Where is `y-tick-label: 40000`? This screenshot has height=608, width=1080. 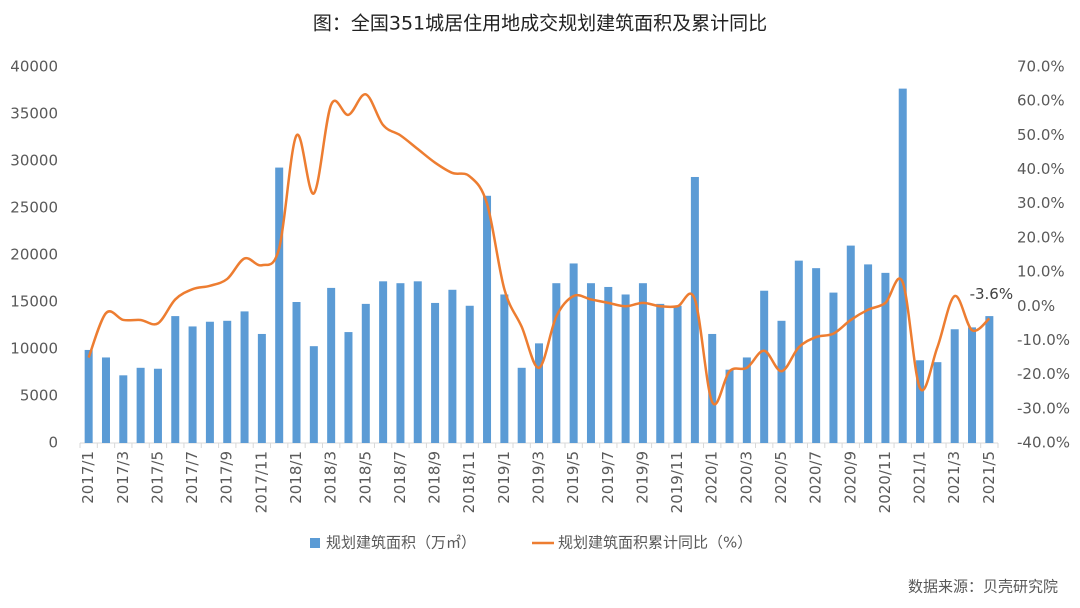
y-tick-label: 40000 is located at coordinates (34, 67).